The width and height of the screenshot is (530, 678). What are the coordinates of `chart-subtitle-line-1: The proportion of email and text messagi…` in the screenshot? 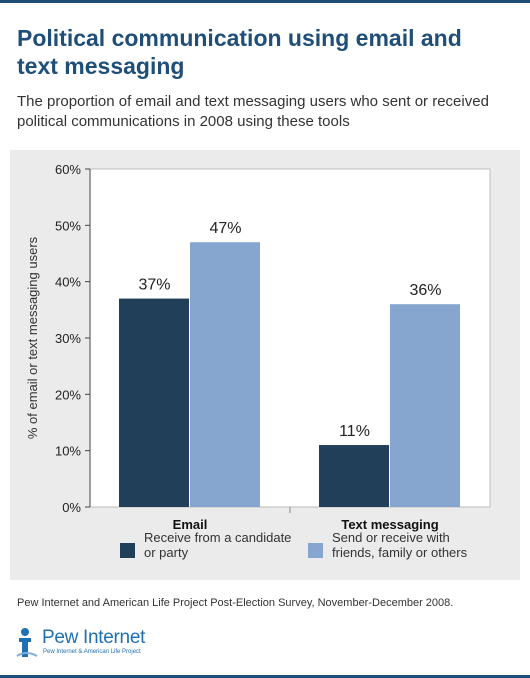 It's located at (253, 101).